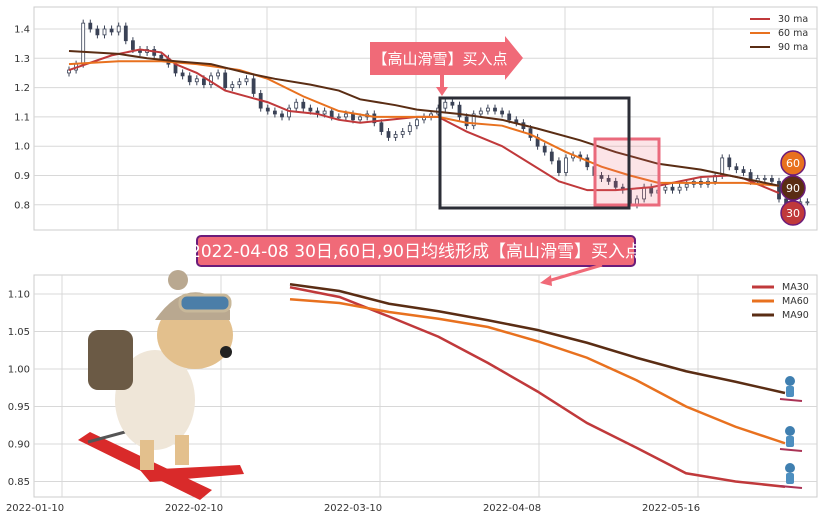  What do you see at coordinates (226, 352) in the screenshot?
I see `dog-nose` at bounding box center [226, 352].